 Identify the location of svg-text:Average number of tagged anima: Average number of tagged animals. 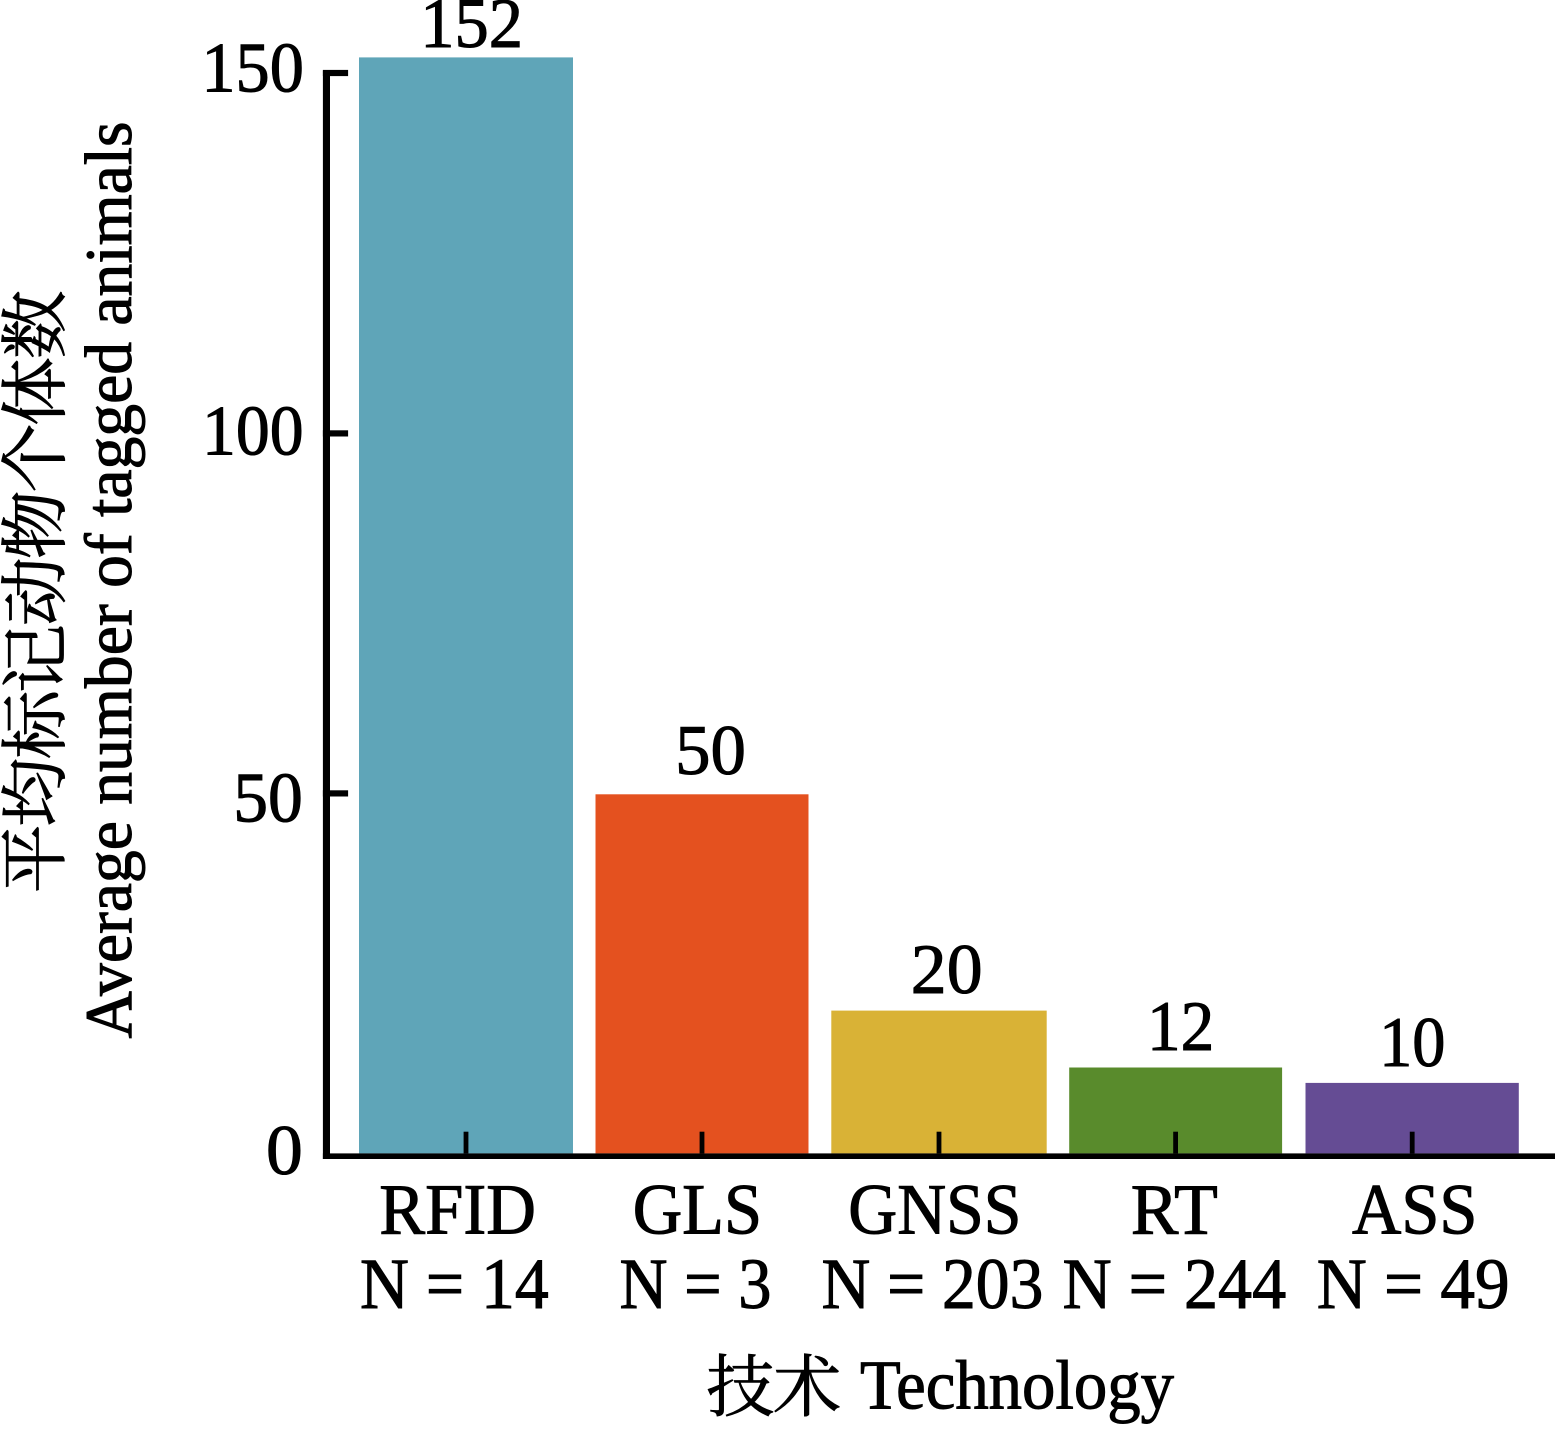
(109, 580).